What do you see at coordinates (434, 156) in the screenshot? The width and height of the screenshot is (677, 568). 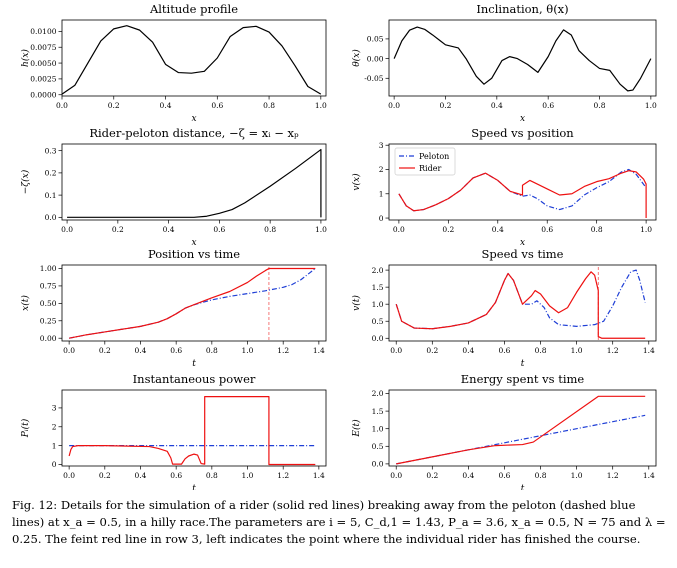 I see `legend-entry: Peloton` at bounding box center [434, 156].